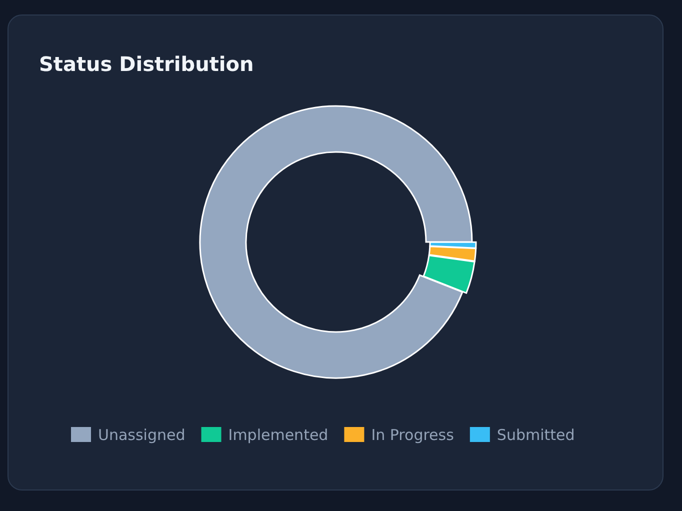 Image resolution: width=682 pixels, height=511 pixels. Describe the element at coordinates (278, 435) in the screenshot. I see `legend-label: Implemented` at that location.